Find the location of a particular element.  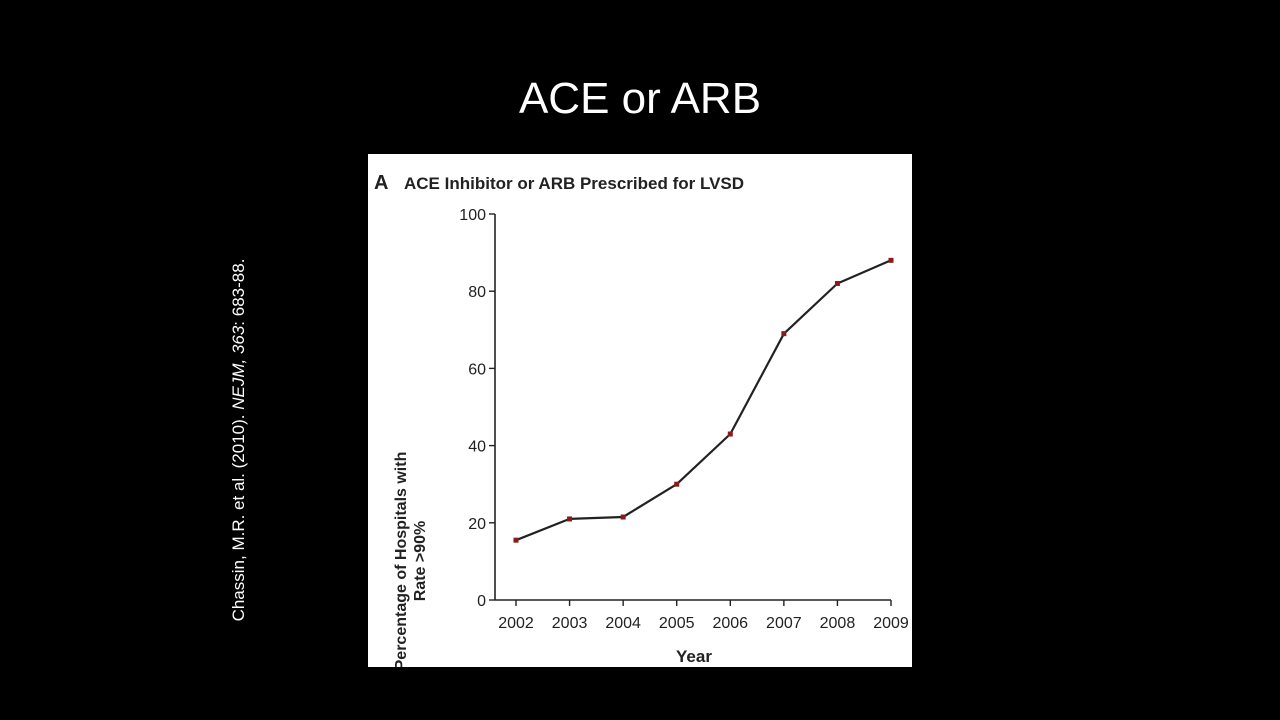

citation-pages: : 683-88. is located at coordinates (238, 292).